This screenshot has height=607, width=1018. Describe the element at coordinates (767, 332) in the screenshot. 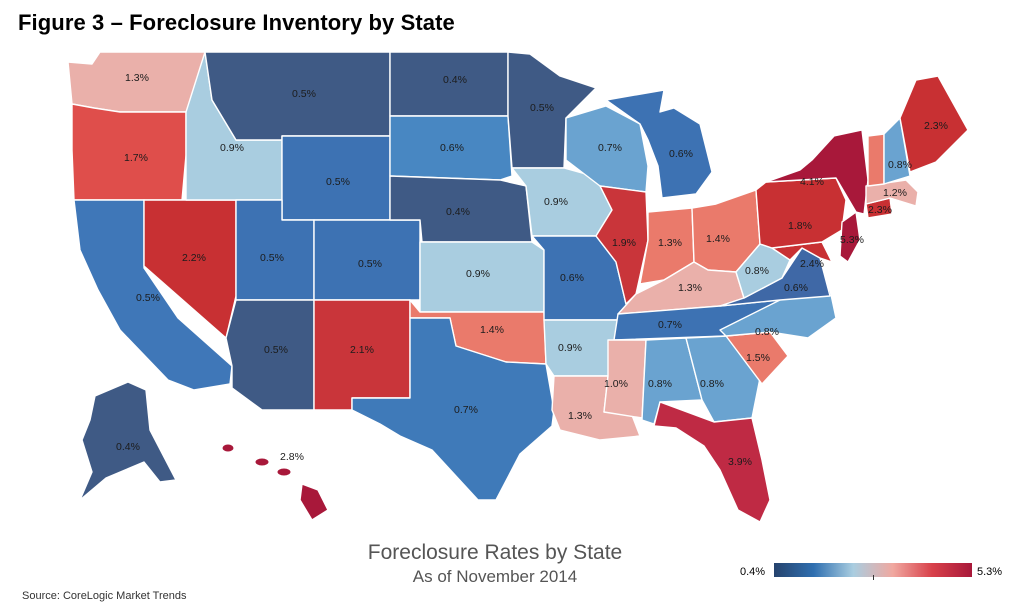

I see `label-nc: 0.8%` at that location.